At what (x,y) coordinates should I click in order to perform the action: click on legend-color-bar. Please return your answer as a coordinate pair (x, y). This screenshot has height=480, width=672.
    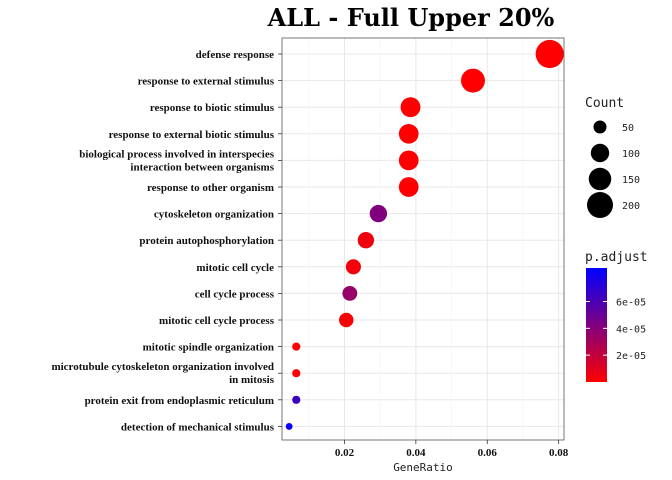
    Looking at the image, I should click on (596, 325).